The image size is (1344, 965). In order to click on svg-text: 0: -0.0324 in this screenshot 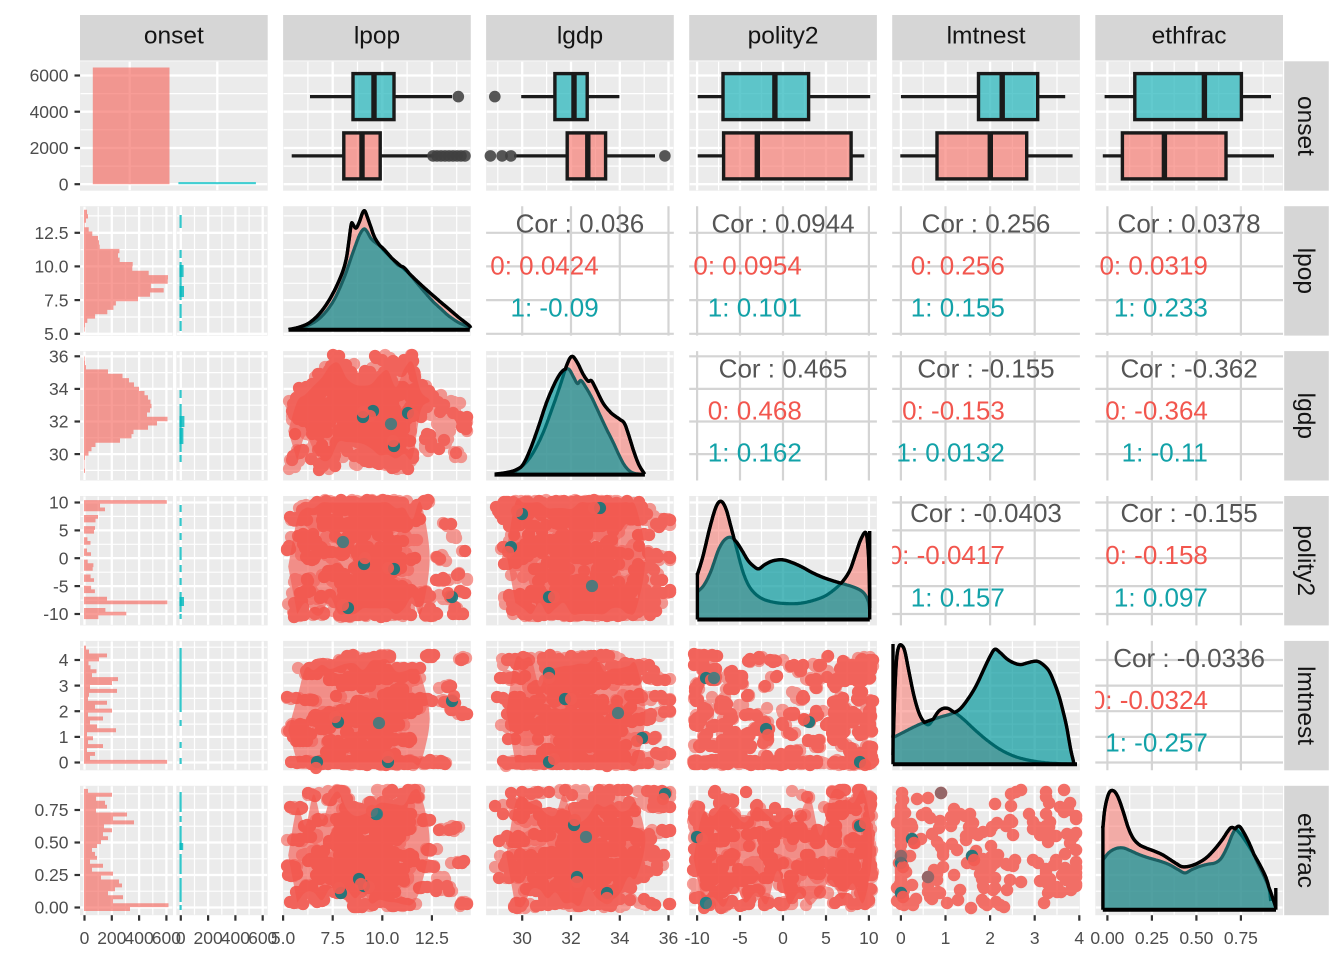, I will do `click(1149, 700)`.